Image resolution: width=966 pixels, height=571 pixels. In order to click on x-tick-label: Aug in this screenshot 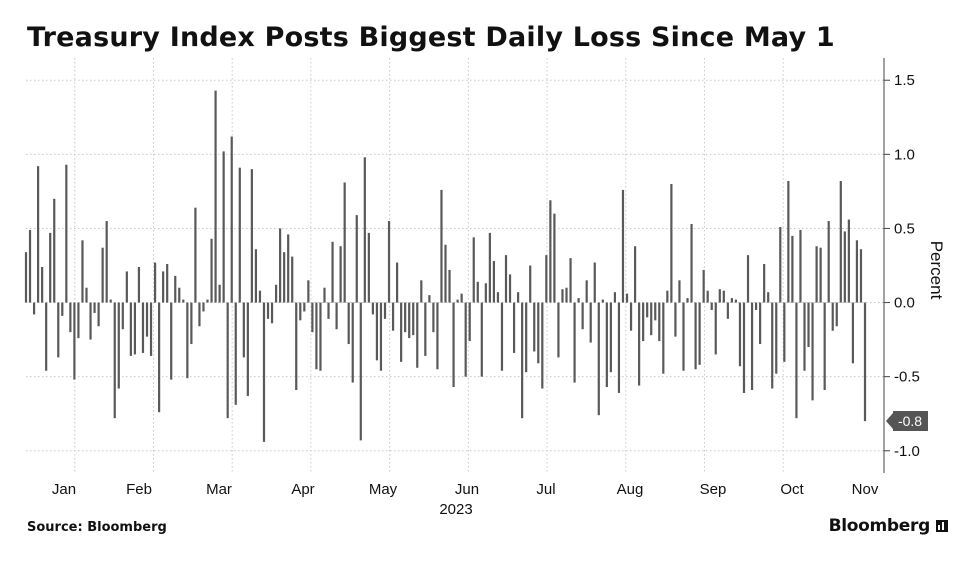, I will do `click(630, 489)`.